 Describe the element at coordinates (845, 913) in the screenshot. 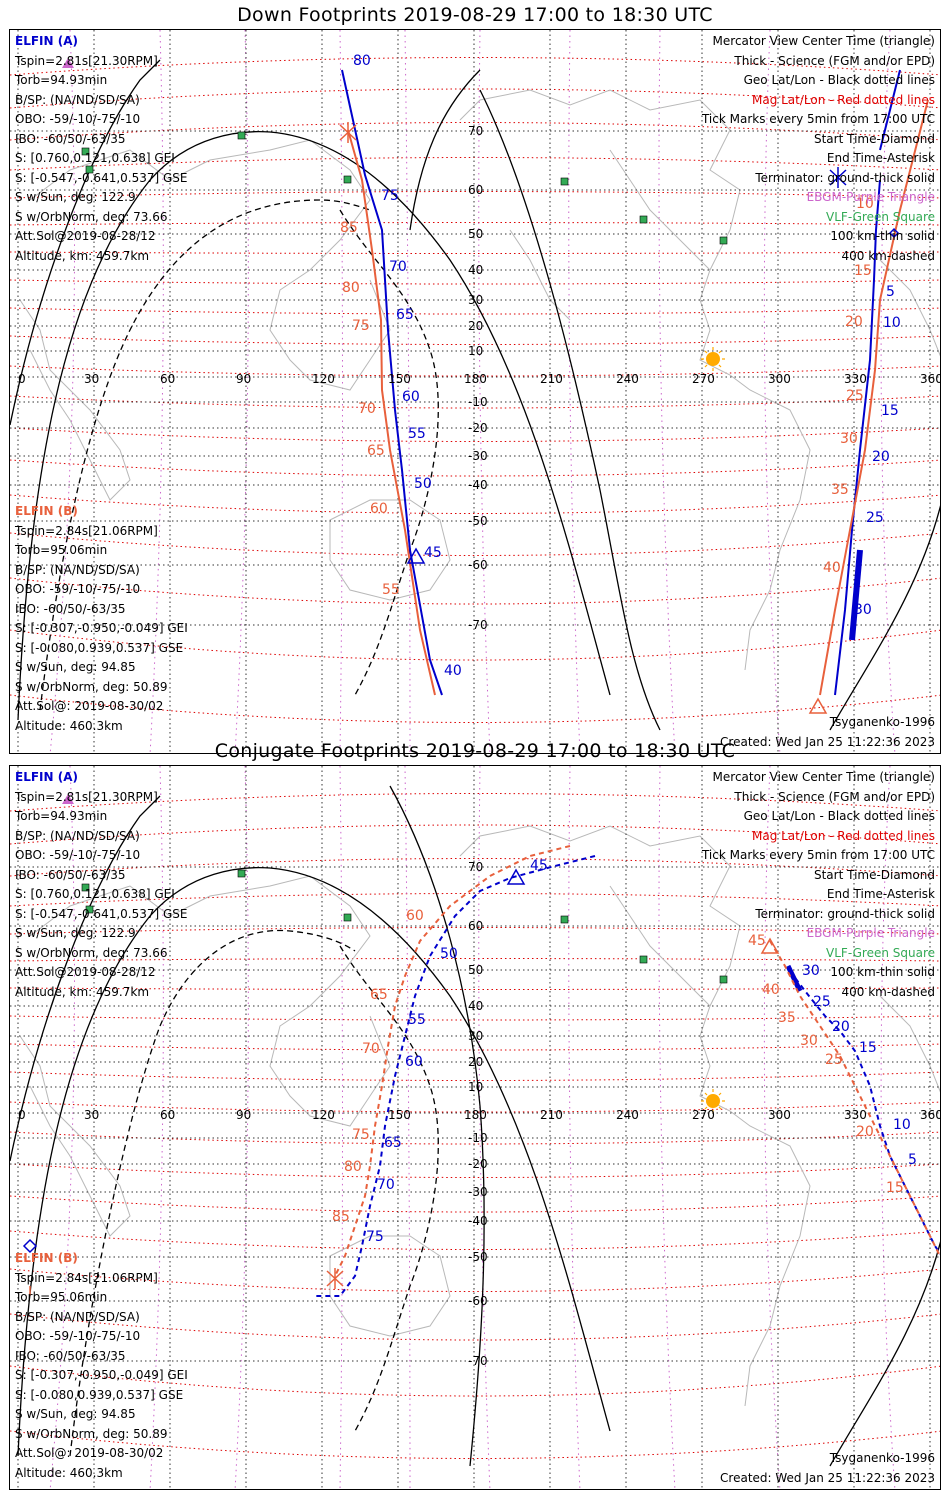

I see `legend-terminator: Terminator: ground-thick solid` at that location.